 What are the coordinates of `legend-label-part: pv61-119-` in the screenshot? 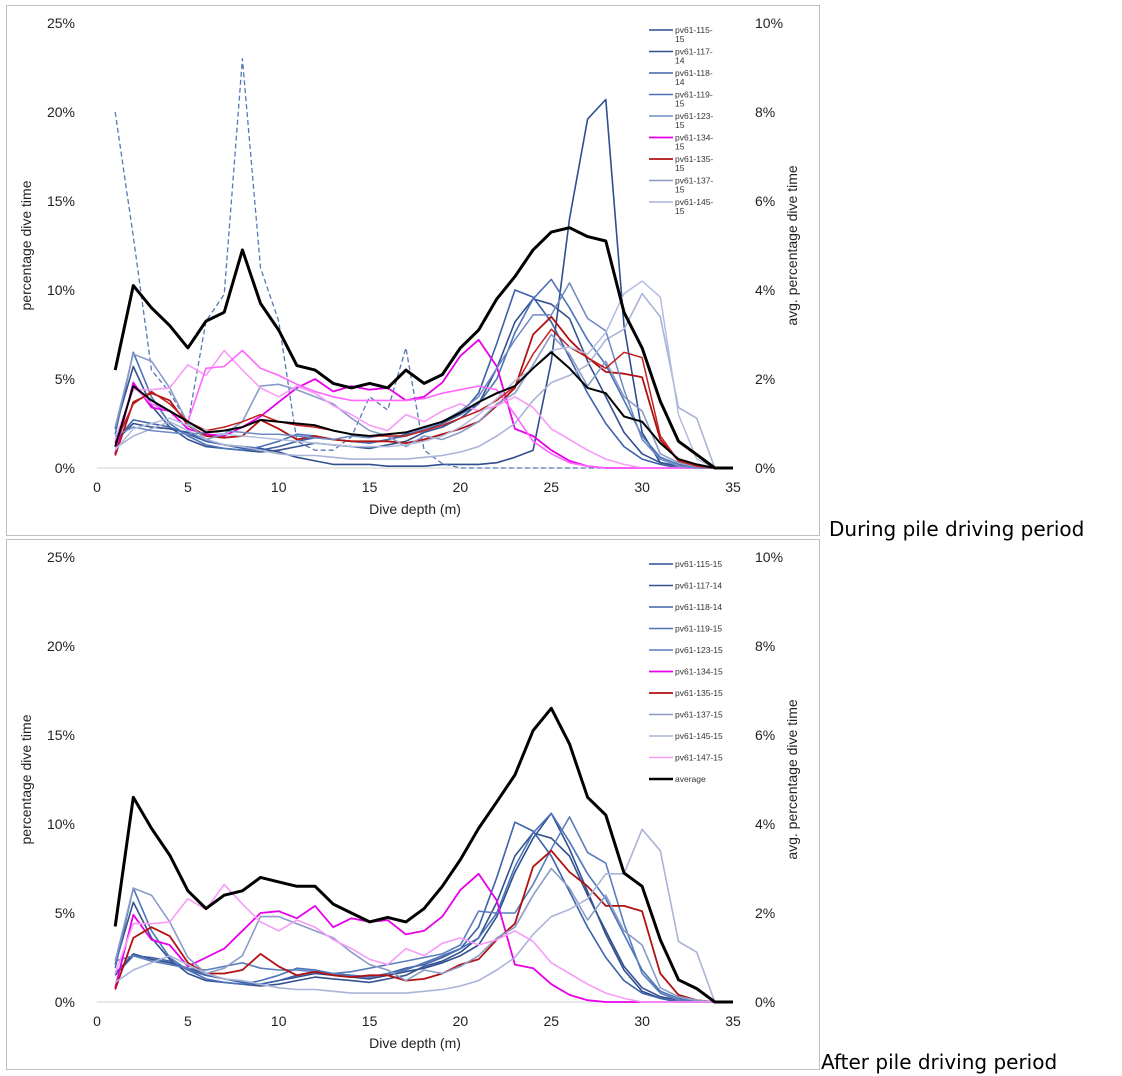 It's located at (694, 95).